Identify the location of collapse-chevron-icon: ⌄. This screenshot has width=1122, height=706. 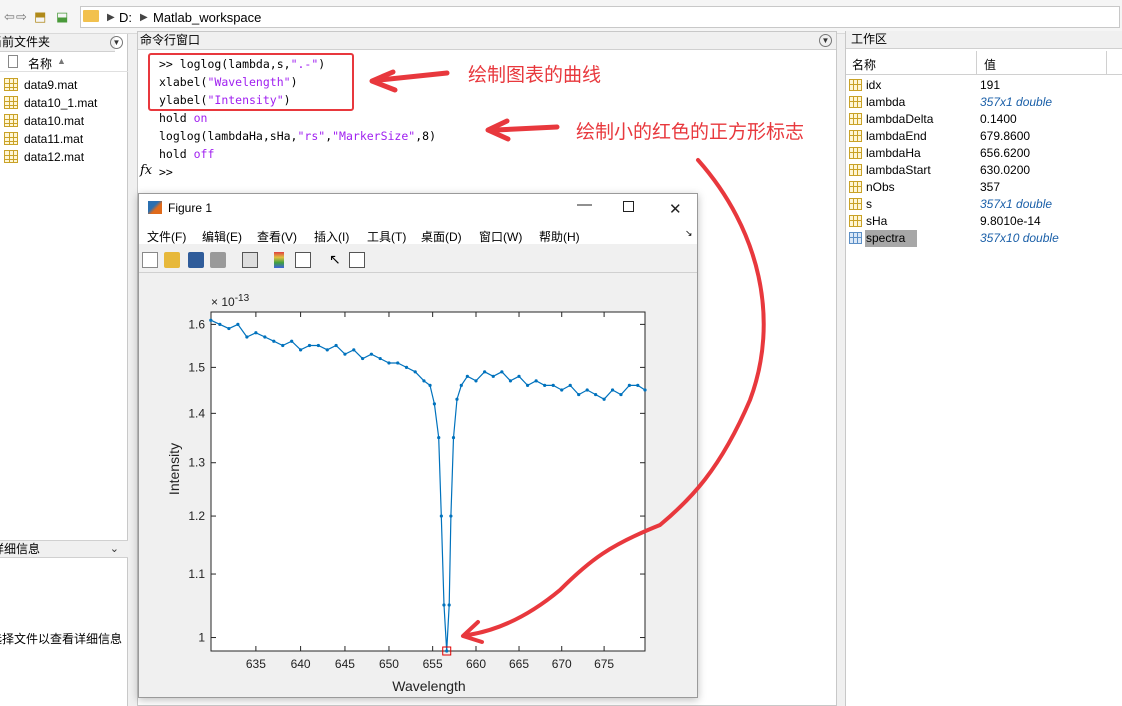
(114, 549).